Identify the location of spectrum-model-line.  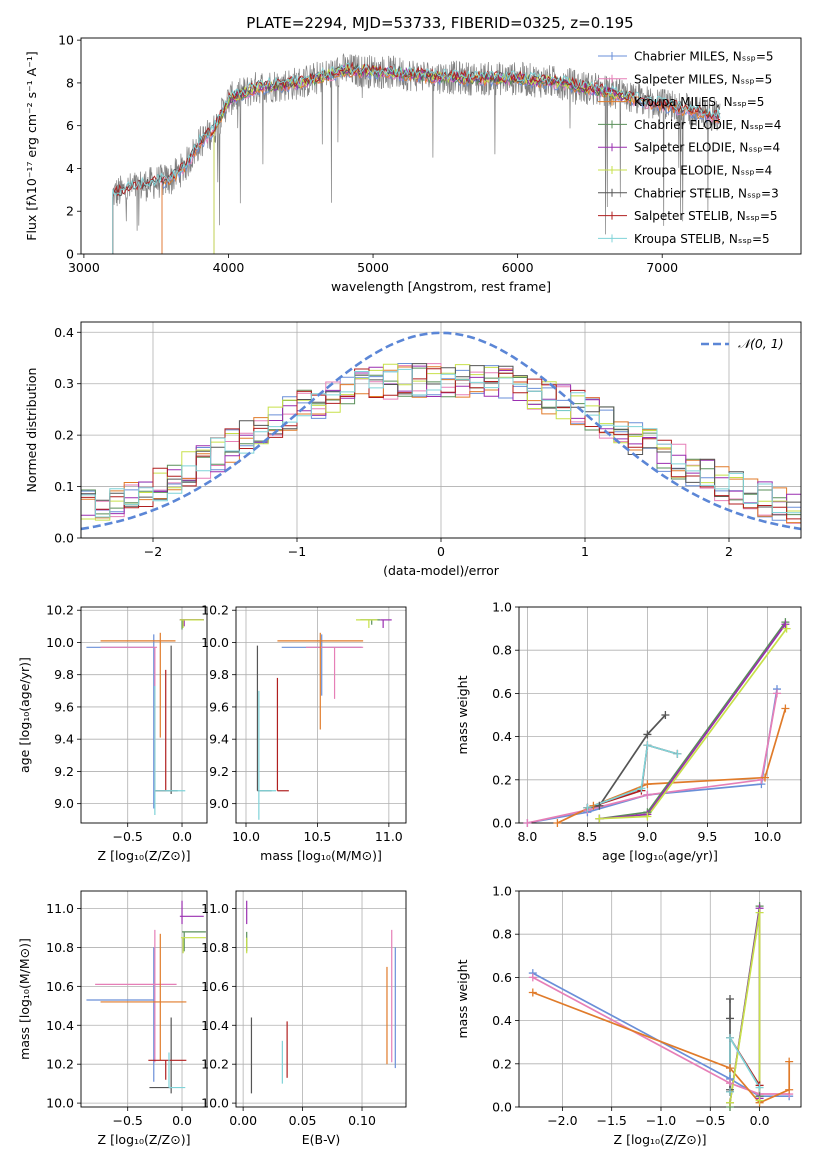
(416, 158).